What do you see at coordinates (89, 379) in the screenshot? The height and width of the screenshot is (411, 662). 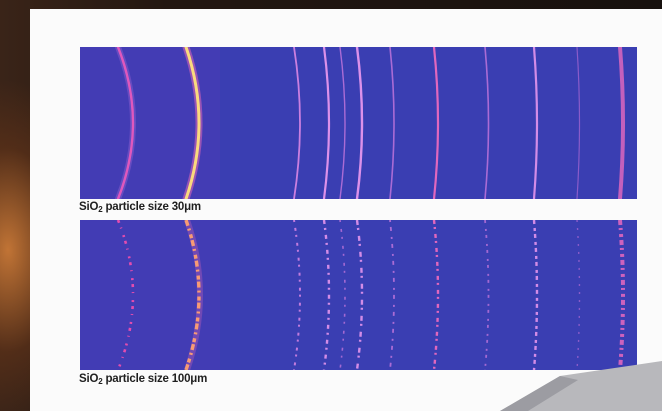 I see `caption-100um-prefix: SiO` at bounding box center [89, 379].